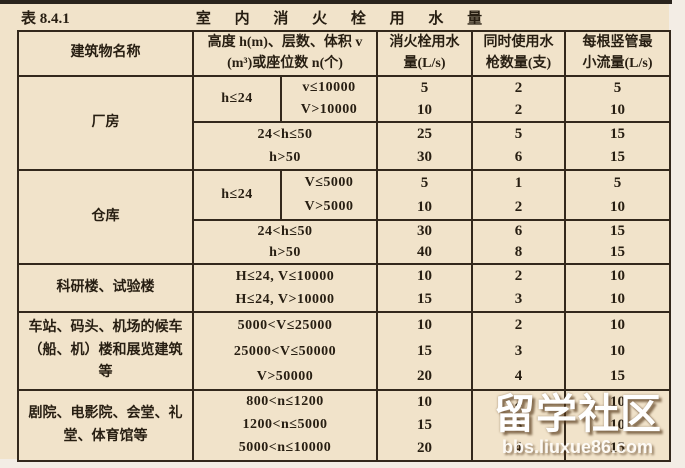  I want to click on condition-cell: V>50000, so click(286, 378).